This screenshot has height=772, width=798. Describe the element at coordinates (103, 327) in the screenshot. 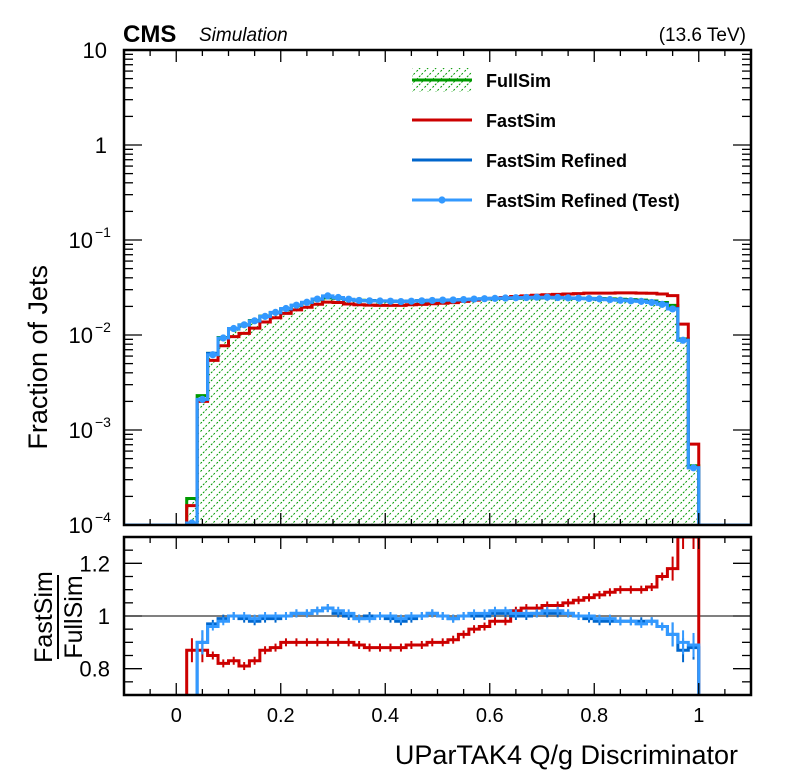

I see `y-tick-label-exponent: −2` at that location.